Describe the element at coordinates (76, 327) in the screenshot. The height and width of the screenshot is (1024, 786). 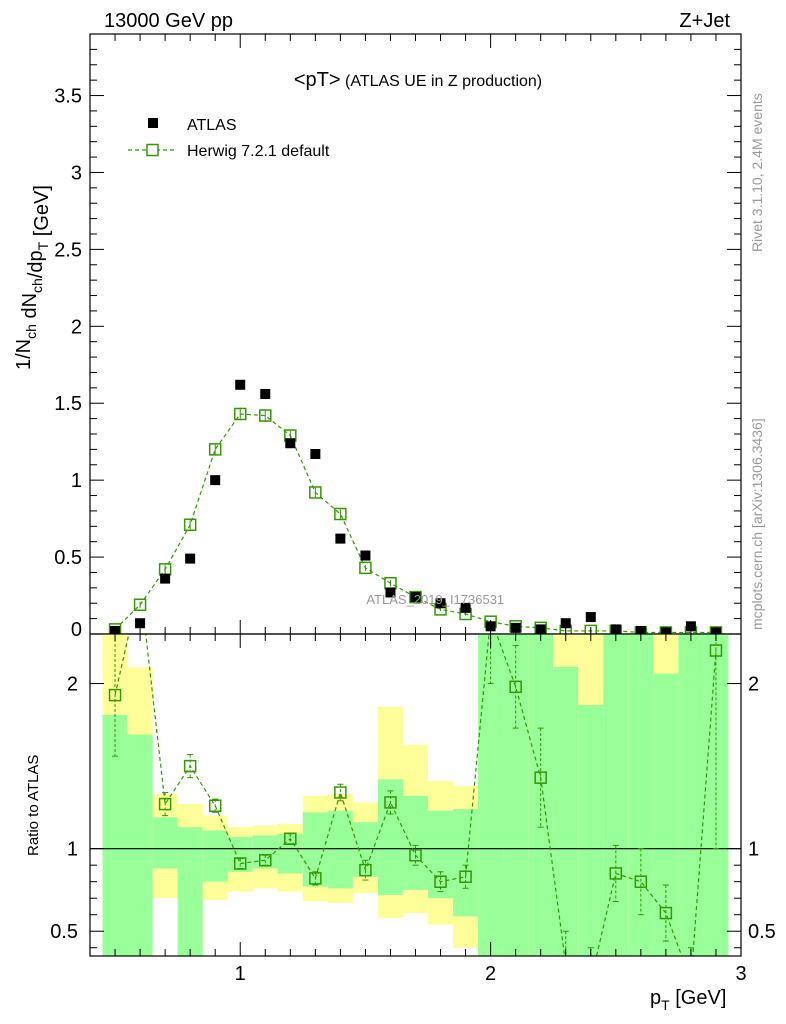
I see `y-tick-label: 2` at that location.